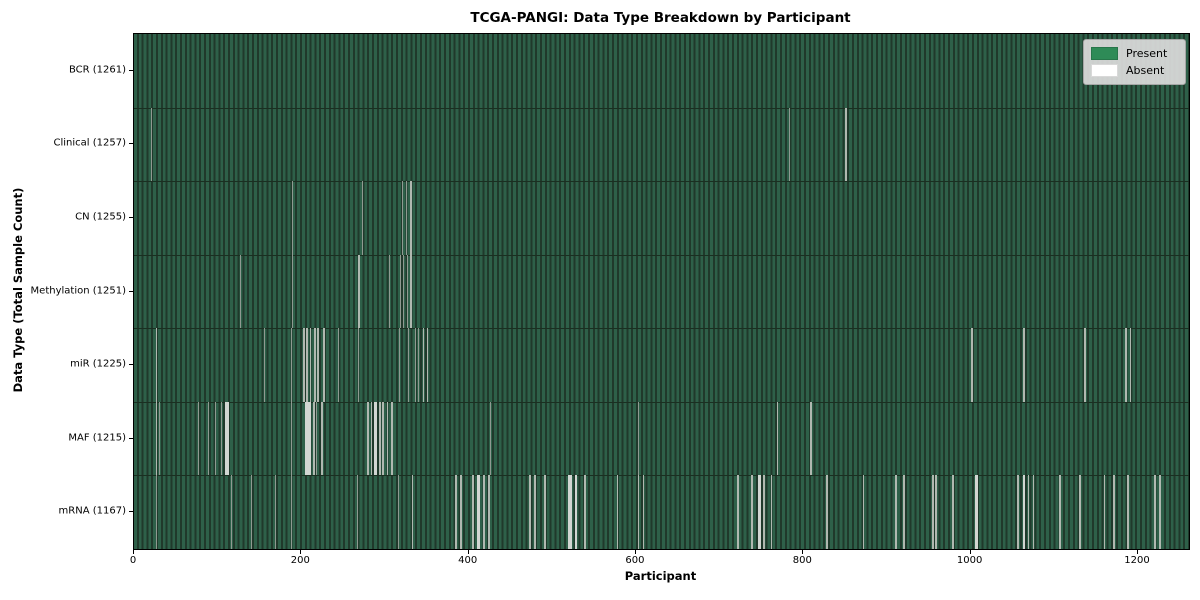 The height and width of the screenshot is (600, 1200). I want to click on xtick-label-0: 0, so click(133, 560).